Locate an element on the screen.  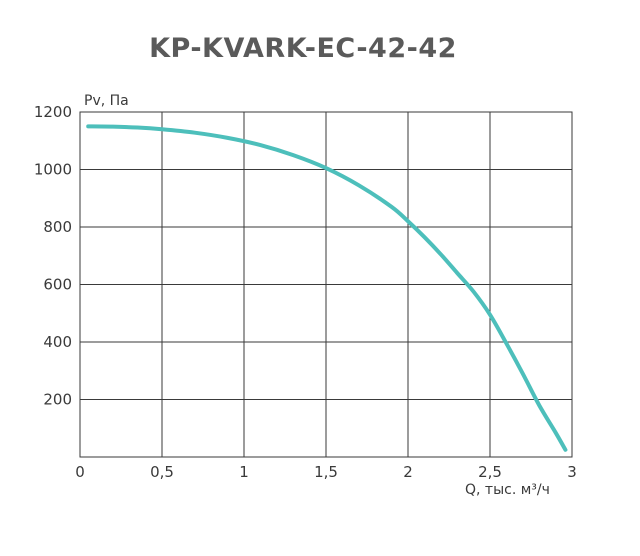
y-tick-label: 400 is located at coordinates (57, 342).